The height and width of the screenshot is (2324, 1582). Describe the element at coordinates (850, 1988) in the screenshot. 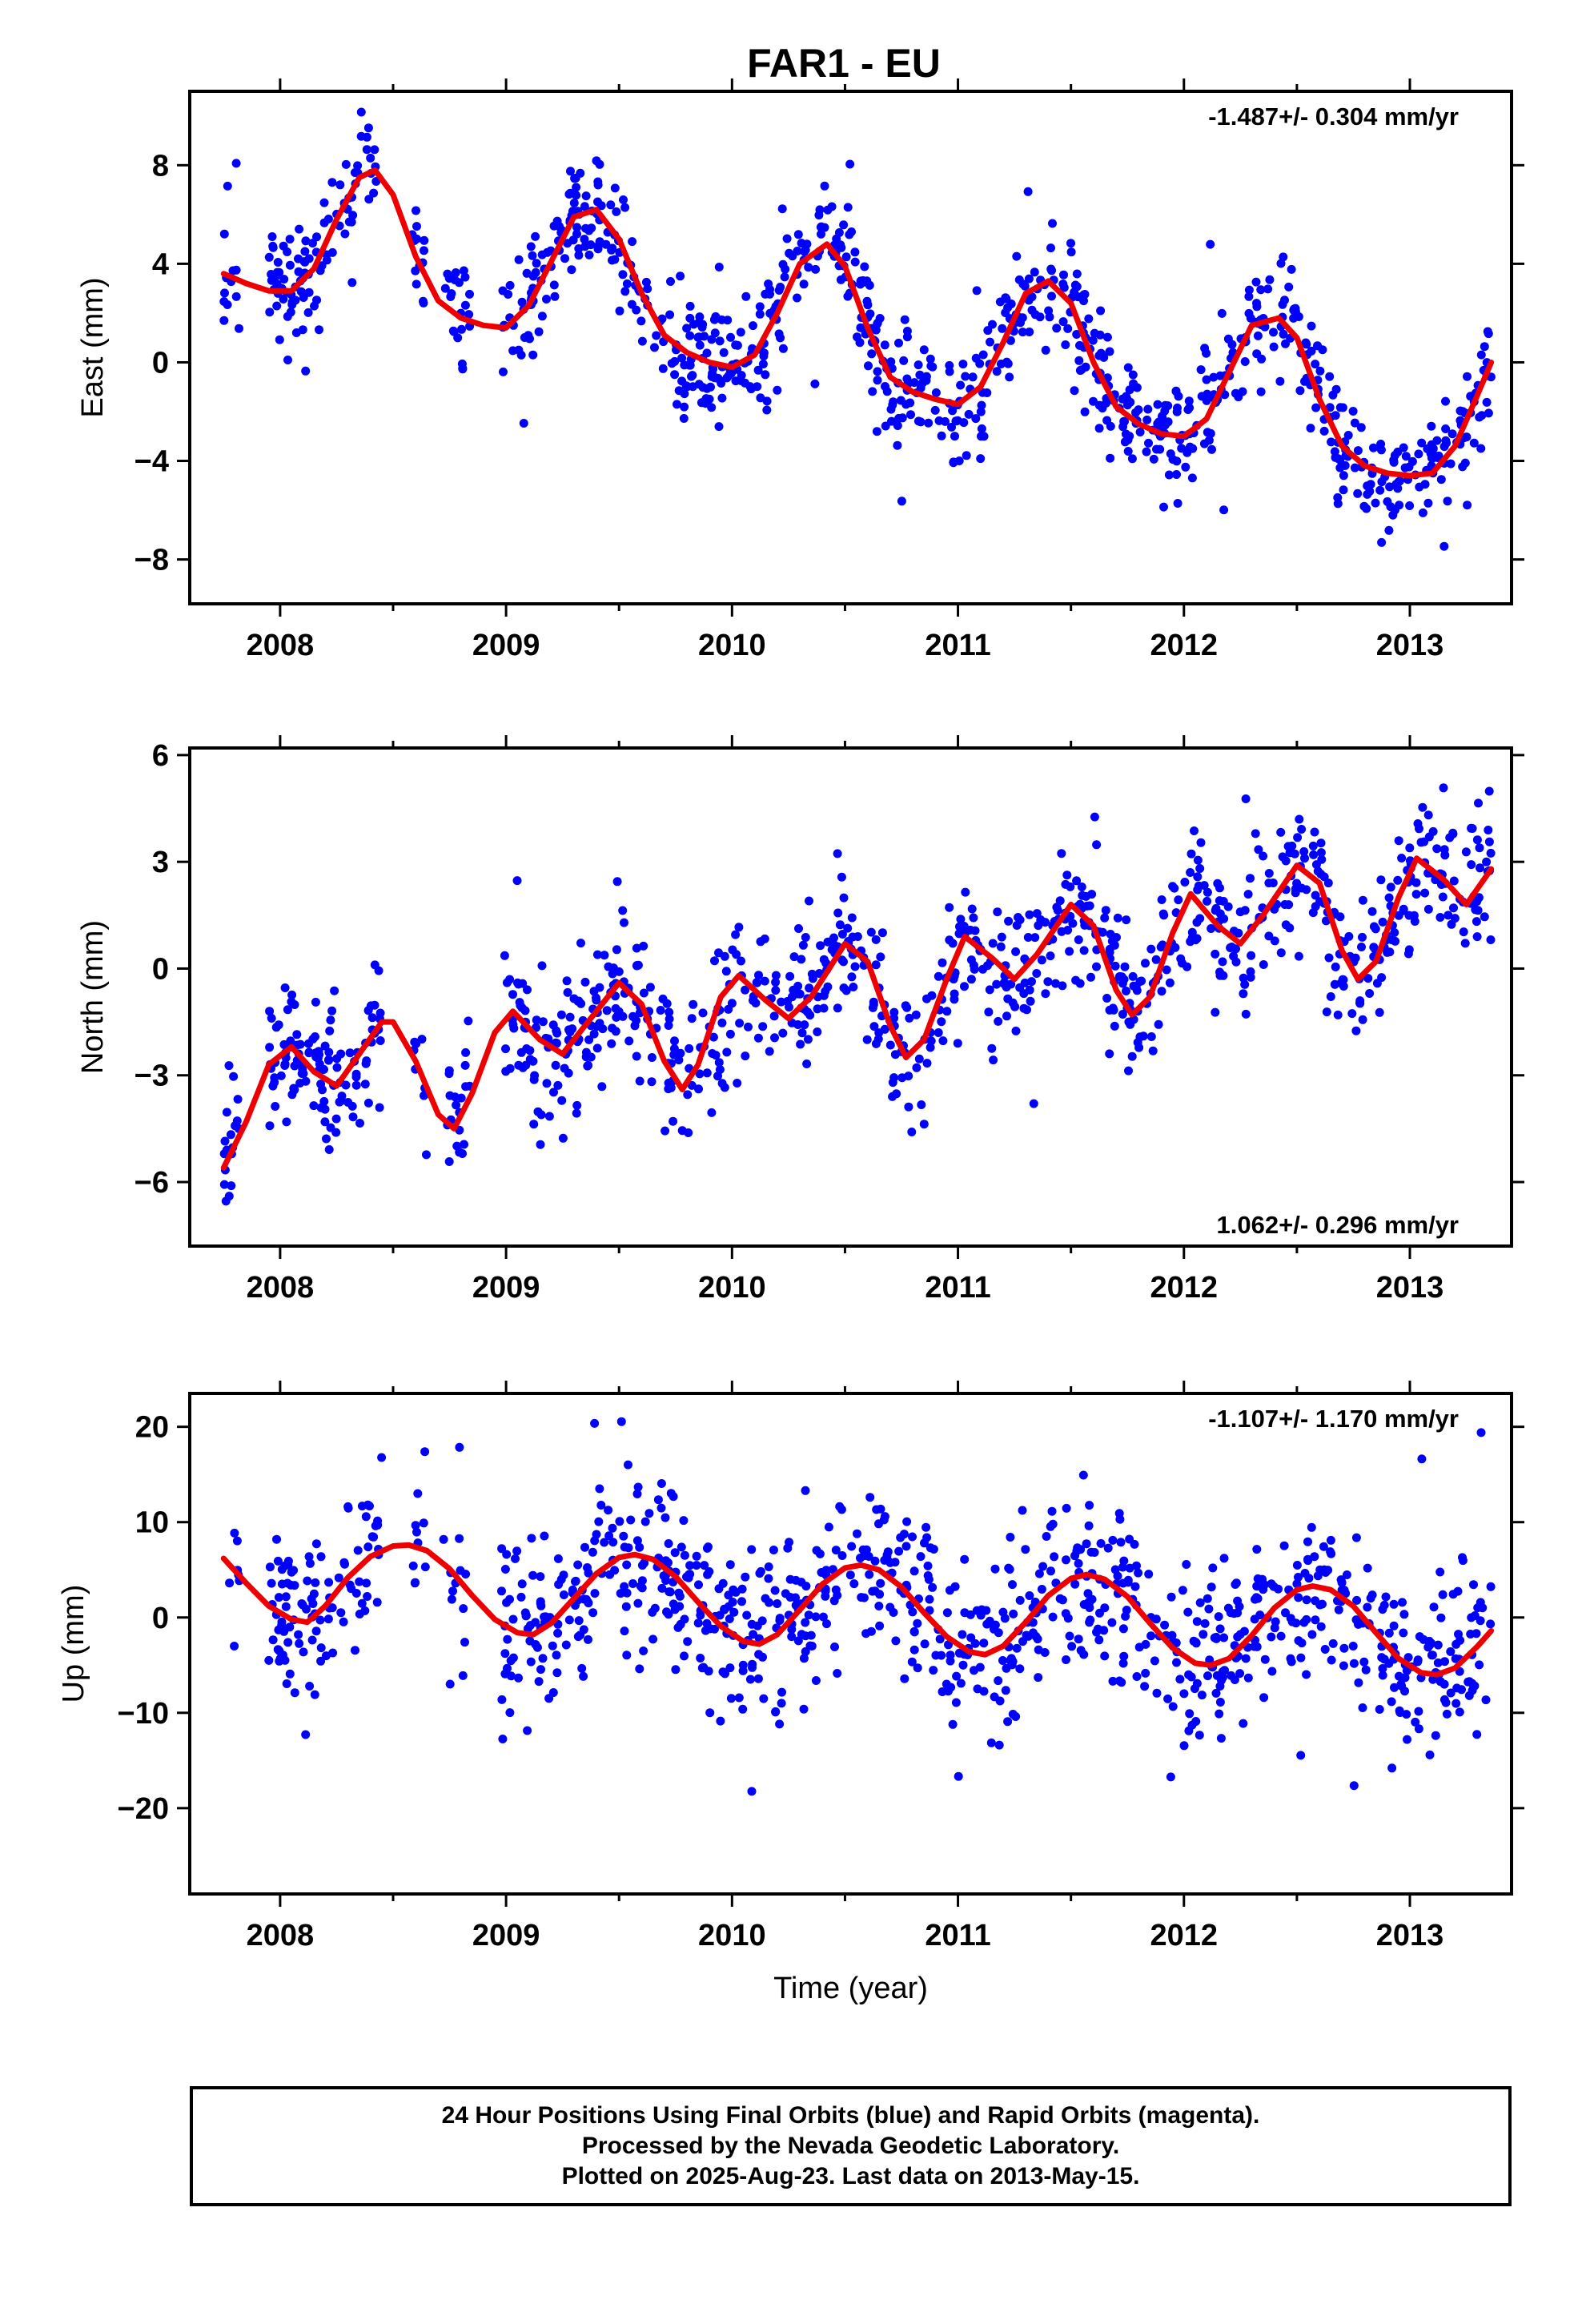

I see `x-axis-label: Time (year)` at that location.